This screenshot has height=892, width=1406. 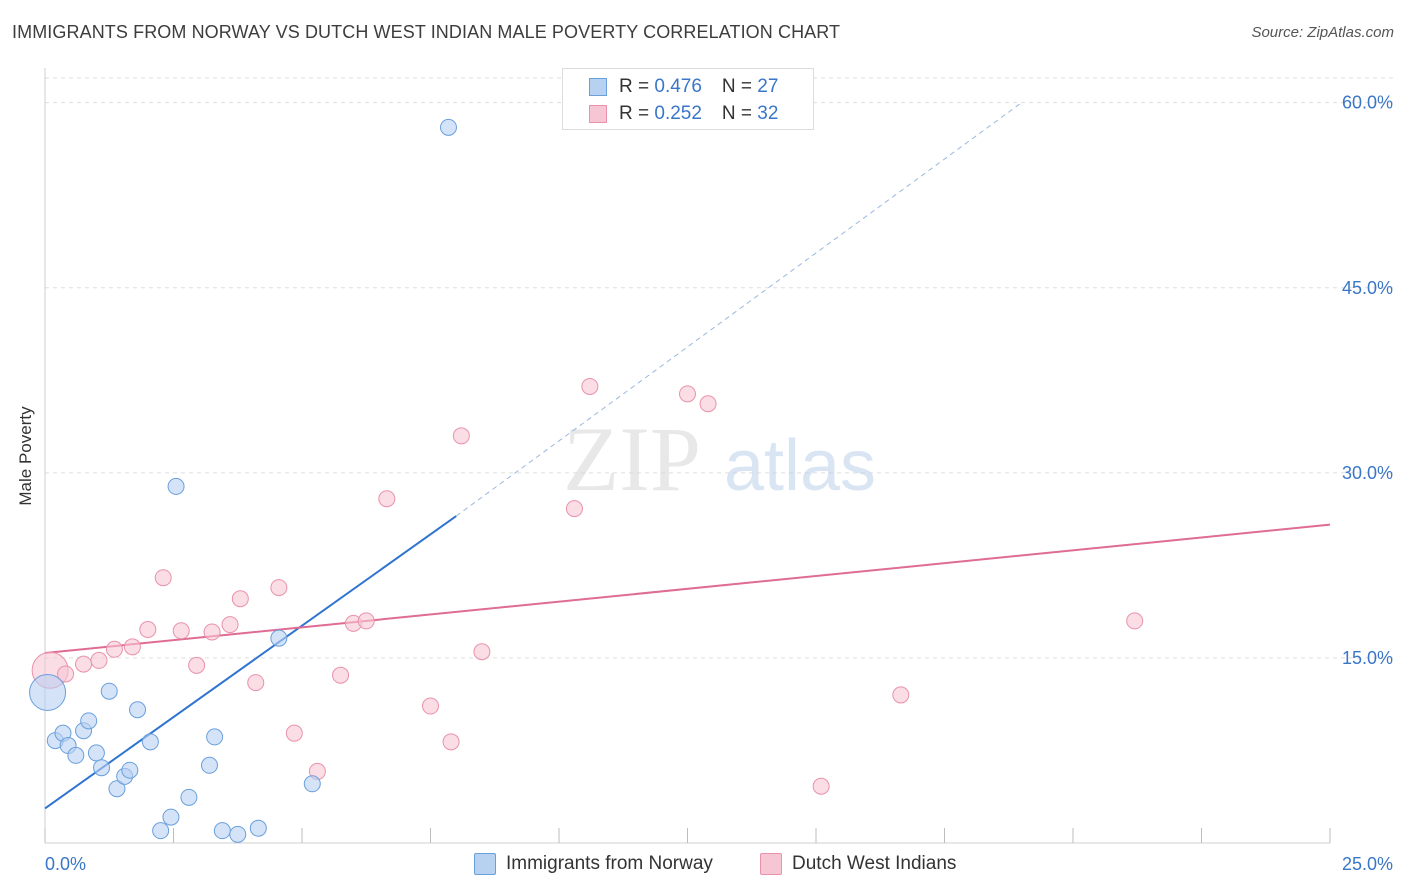 What do you see at coordinates (678, 86) in the screenshot?
I see `r-value: 0.476` at bounding box center [678, 86].